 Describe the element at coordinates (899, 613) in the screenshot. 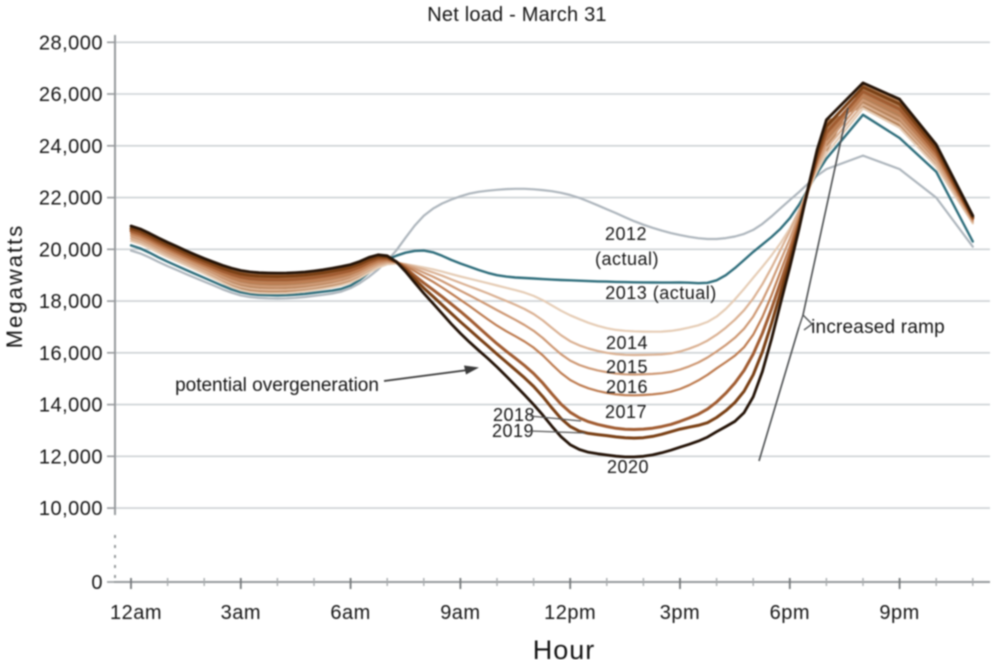

I see `svg-text: 9pm` at that location.